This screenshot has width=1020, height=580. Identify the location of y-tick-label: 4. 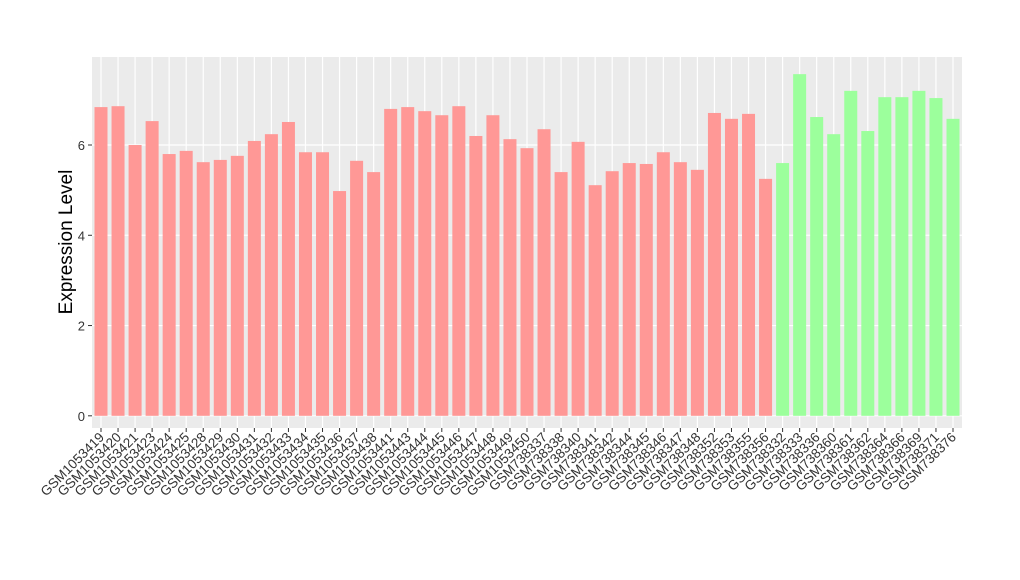
(81, 235).